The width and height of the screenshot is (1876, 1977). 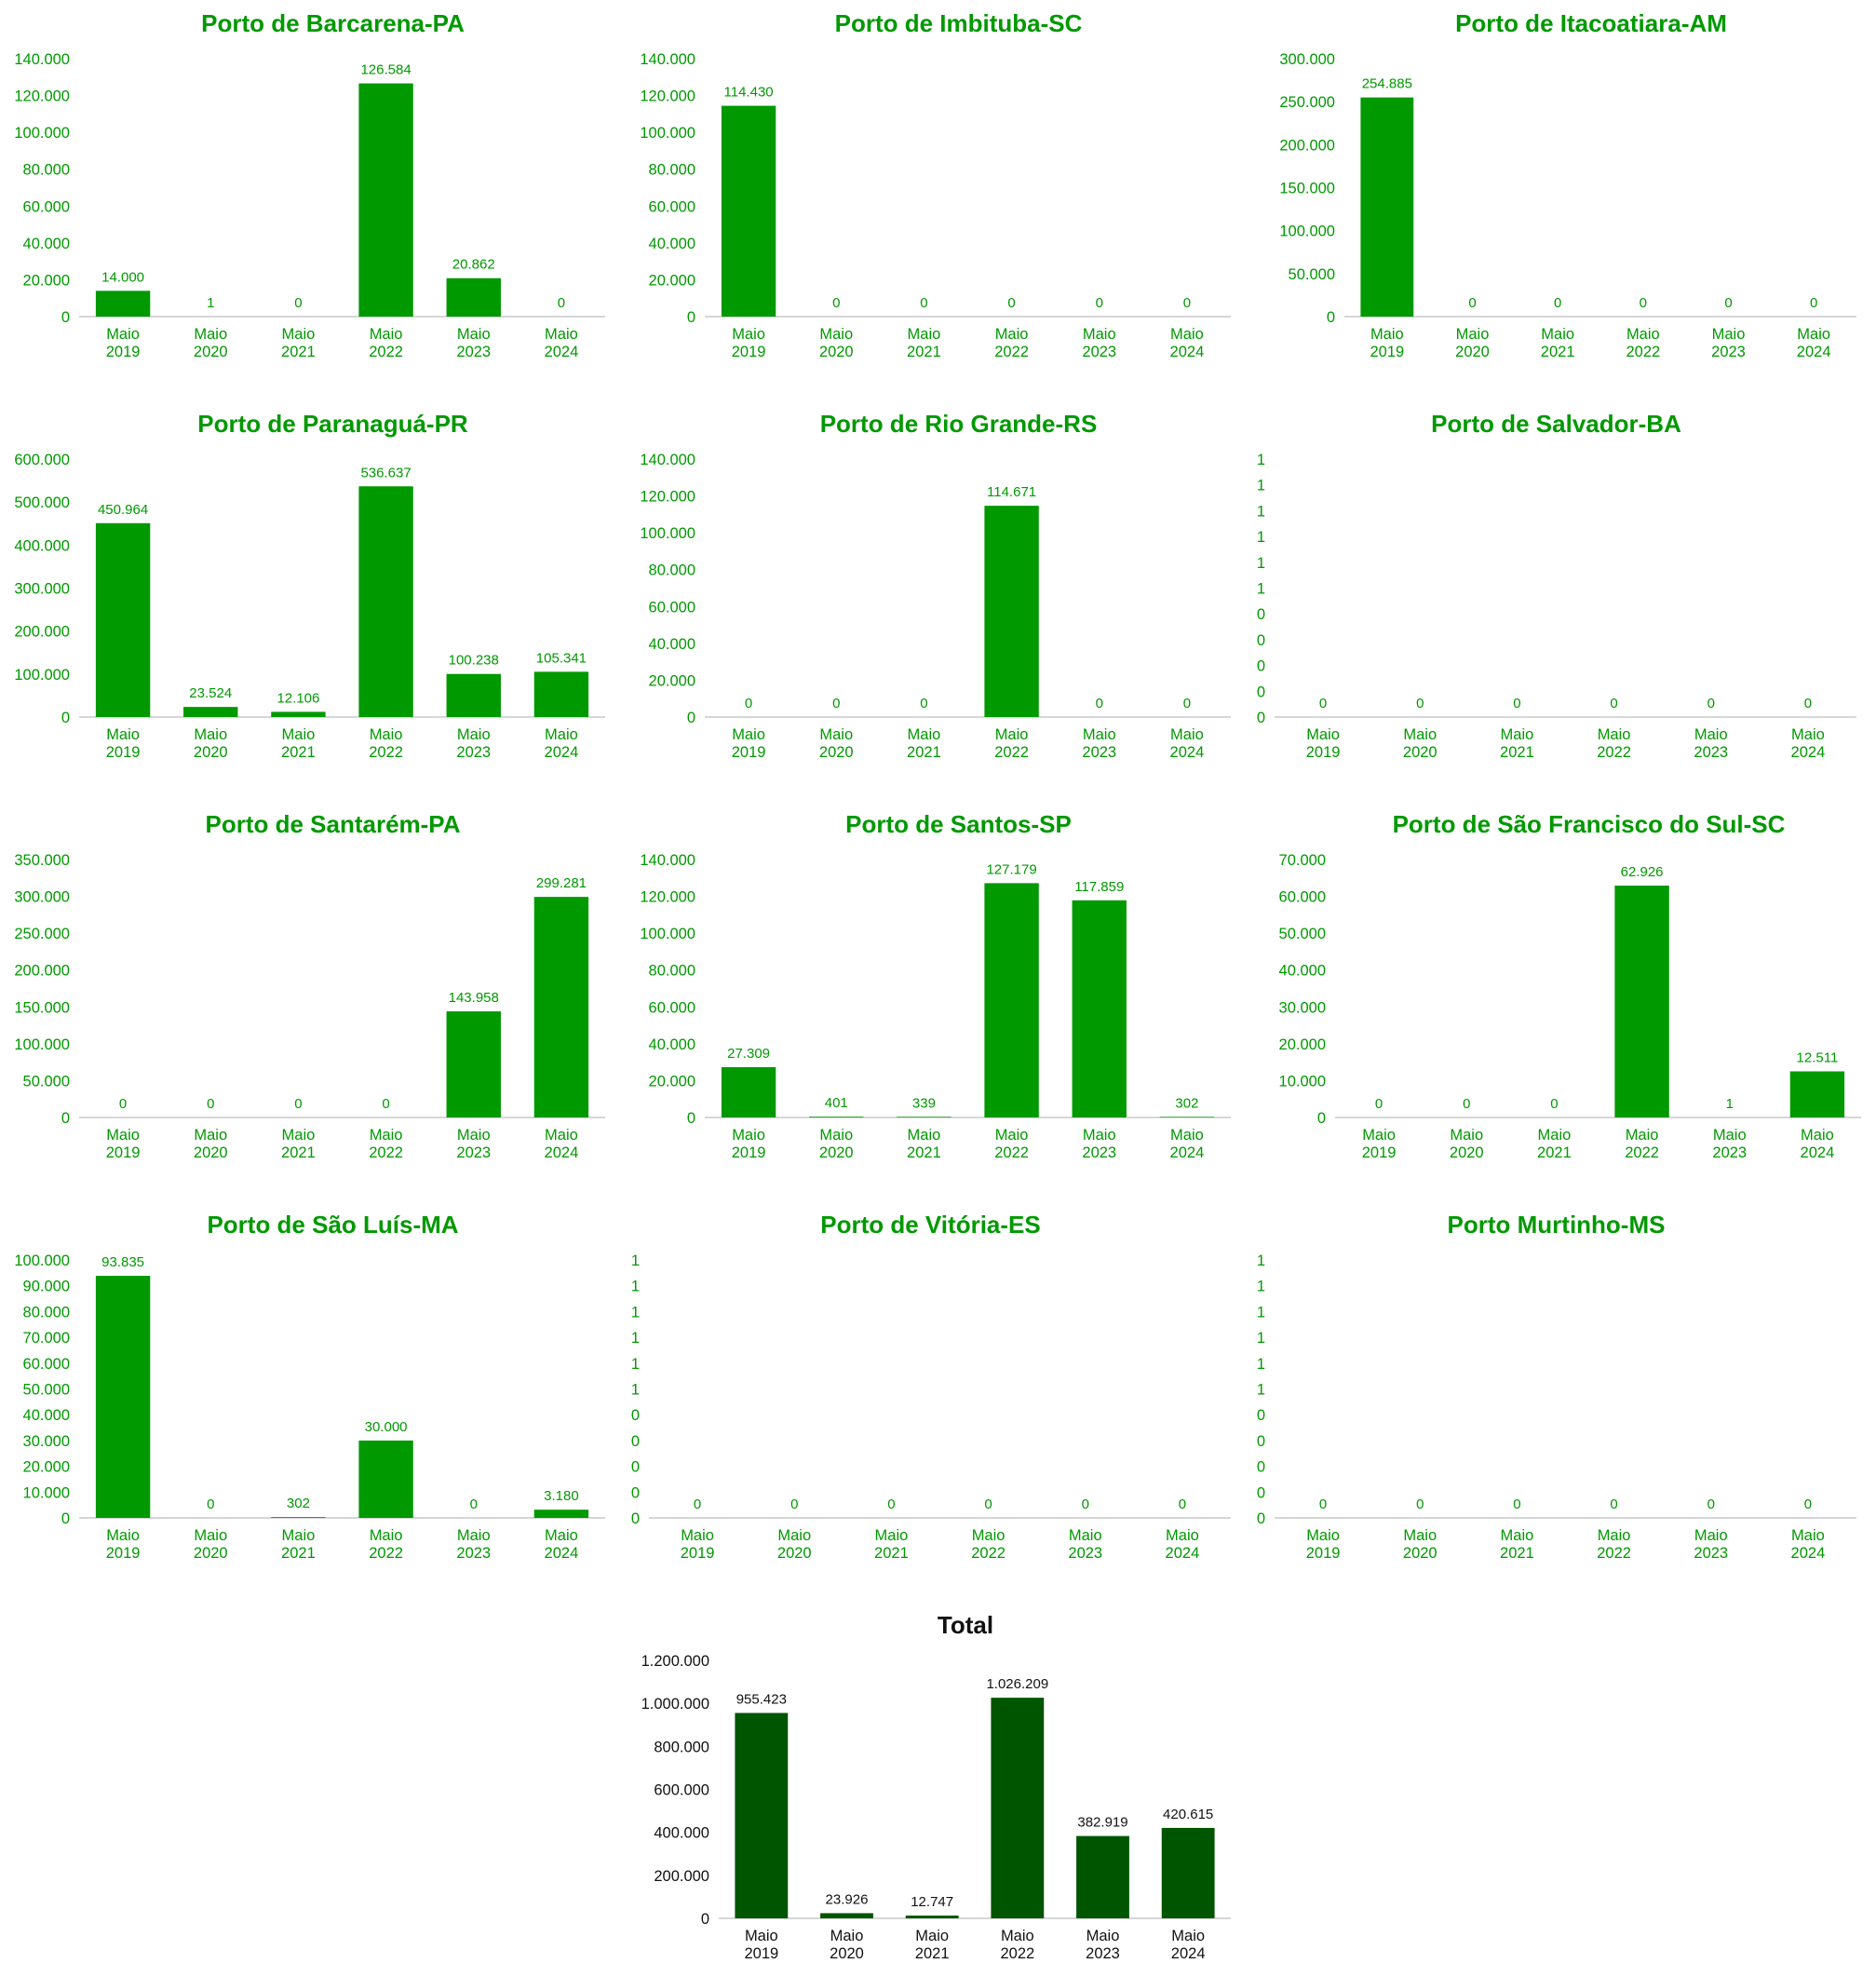 I want to click on y-tick-label: 100.000, so click(x=42, y=133).